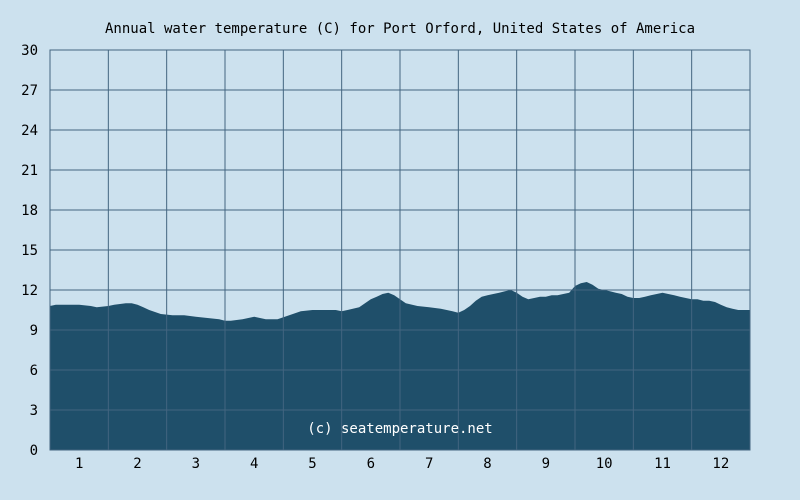 This screenshot has height=500, width=800. Describe the element at coordinates (720, 464) in the screenshot. I see `x-tick-label: 12` at that location.